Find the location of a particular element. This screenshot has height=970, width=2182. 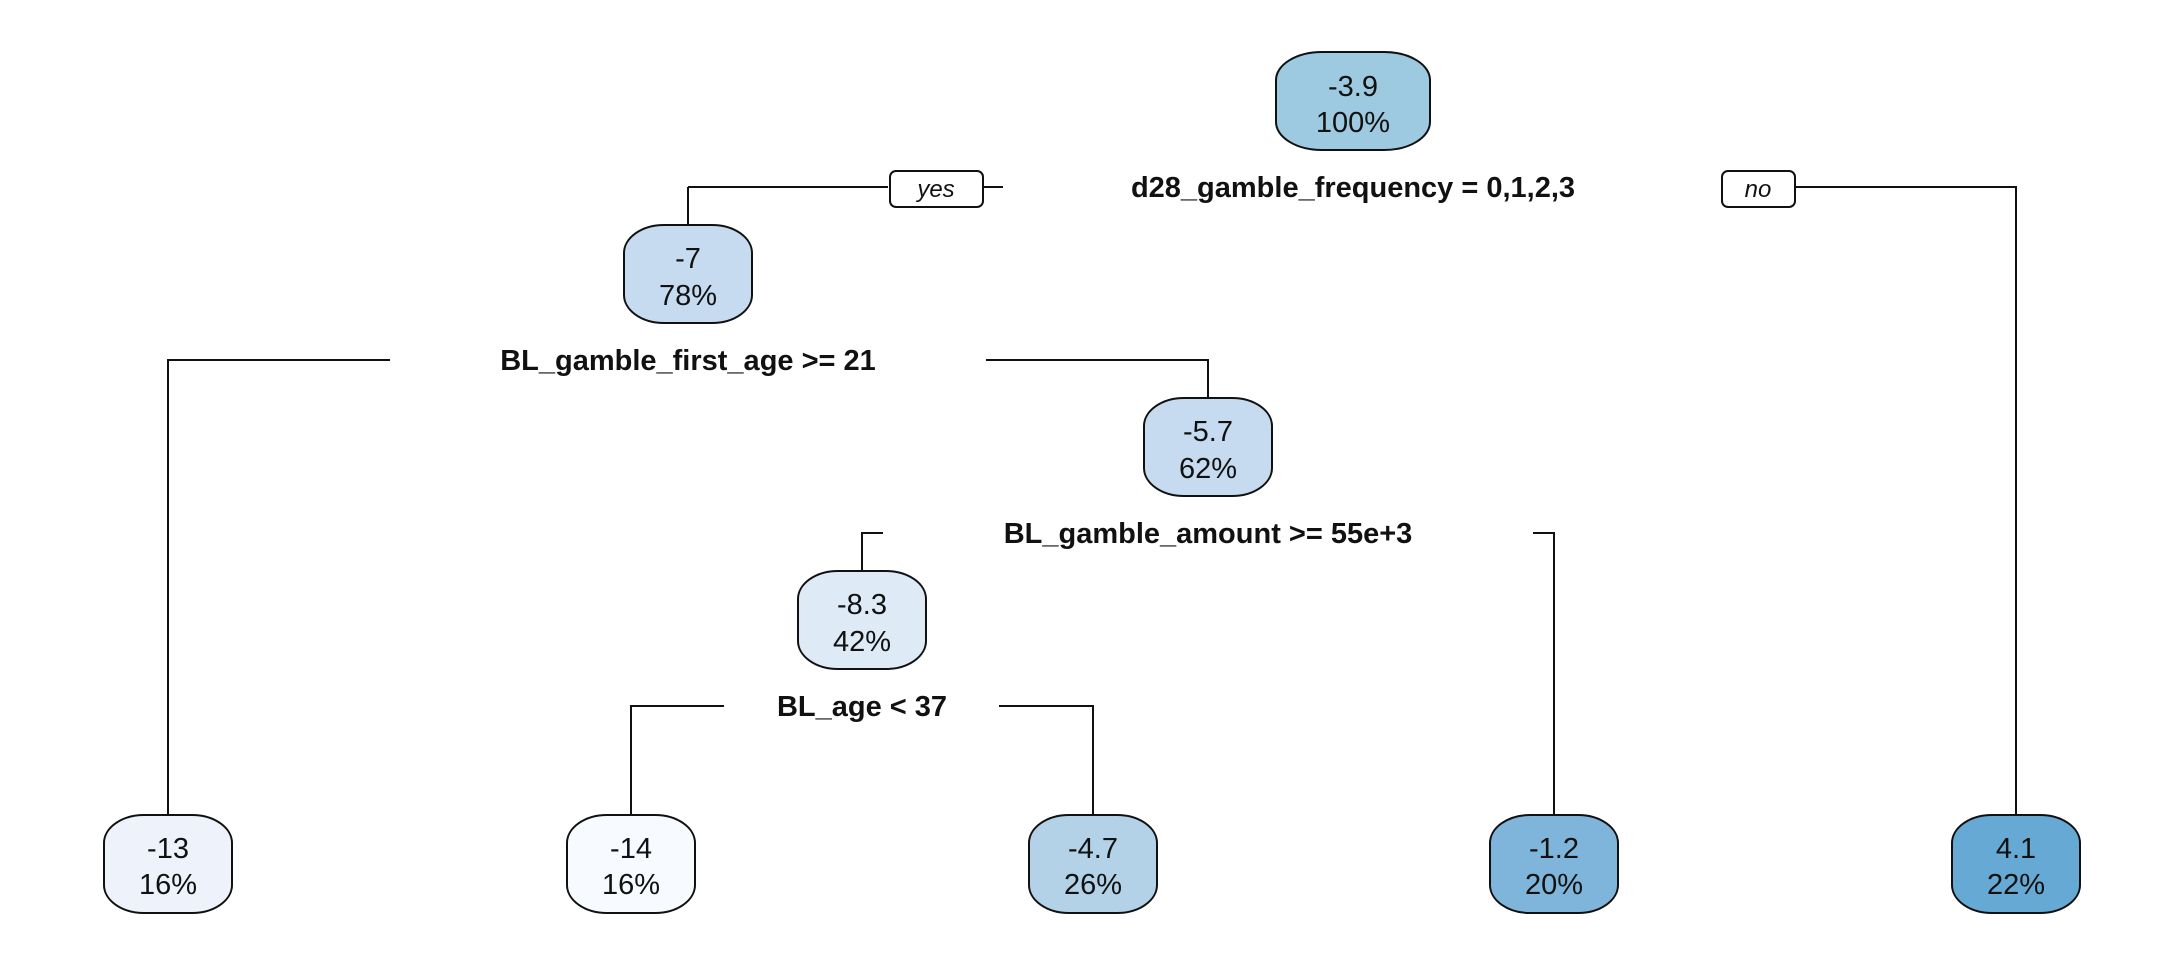

edge-node3-to-node4 is located at coordinates (872, 552).